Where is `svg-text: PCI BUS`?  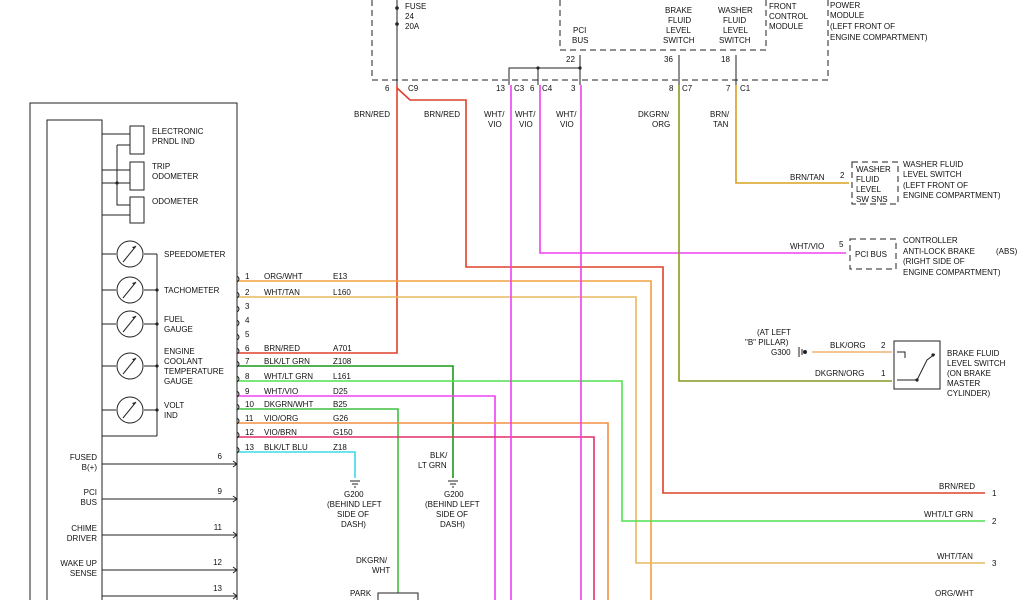
svg-text: PCI BUS is located at coordinates (871, 254).